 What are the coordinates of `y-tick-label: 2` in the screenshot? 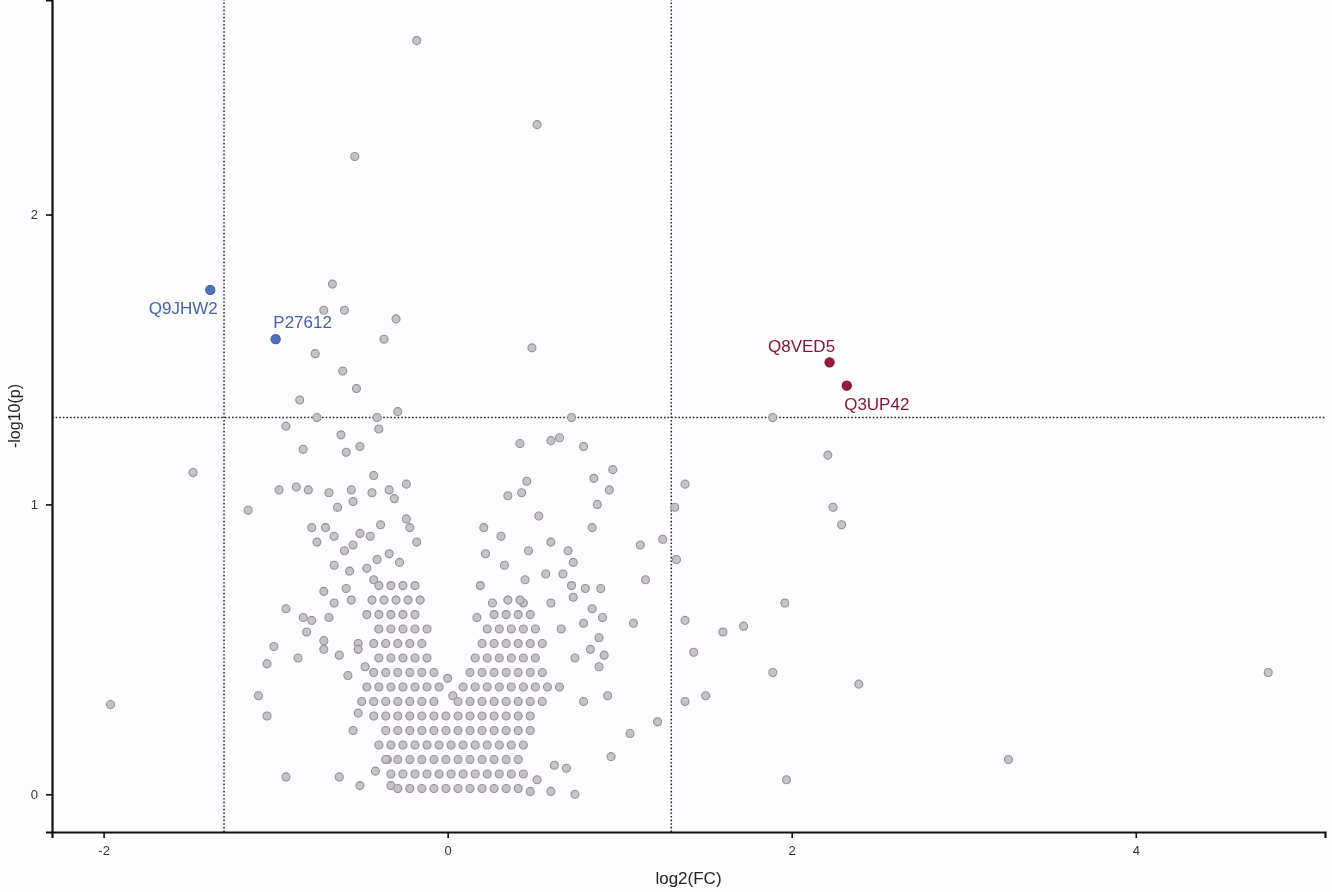 It's located at (34, 215).